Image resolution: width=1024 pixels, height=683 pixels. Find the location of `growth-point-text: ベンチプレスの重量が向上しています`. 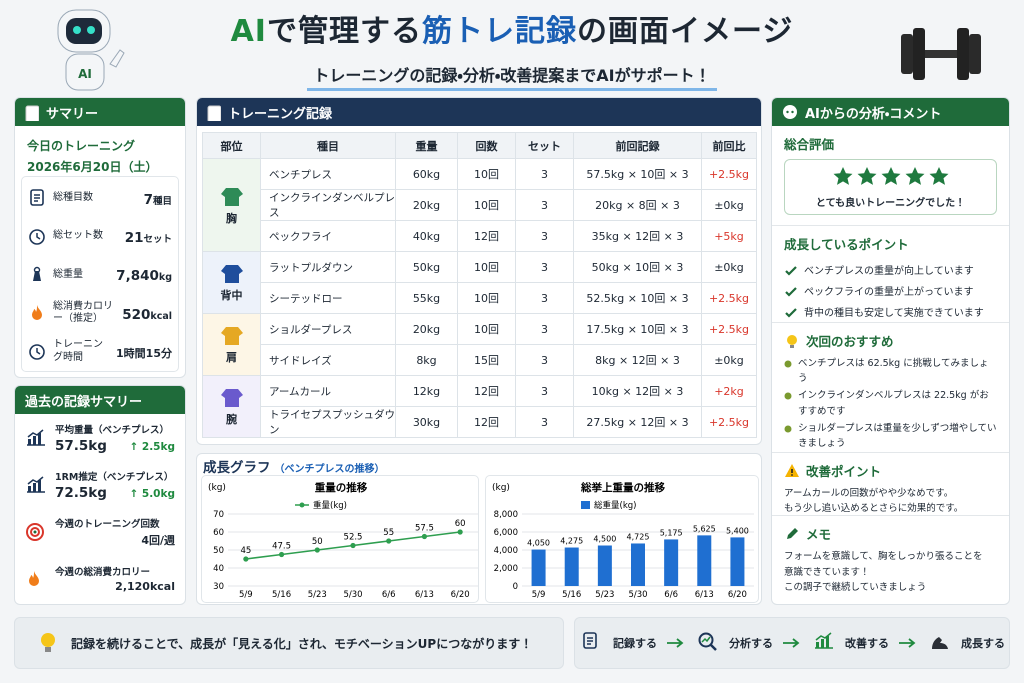

growth-point-text: ベンチプレスの重量が向上しています is located at coordinates (889, 271).